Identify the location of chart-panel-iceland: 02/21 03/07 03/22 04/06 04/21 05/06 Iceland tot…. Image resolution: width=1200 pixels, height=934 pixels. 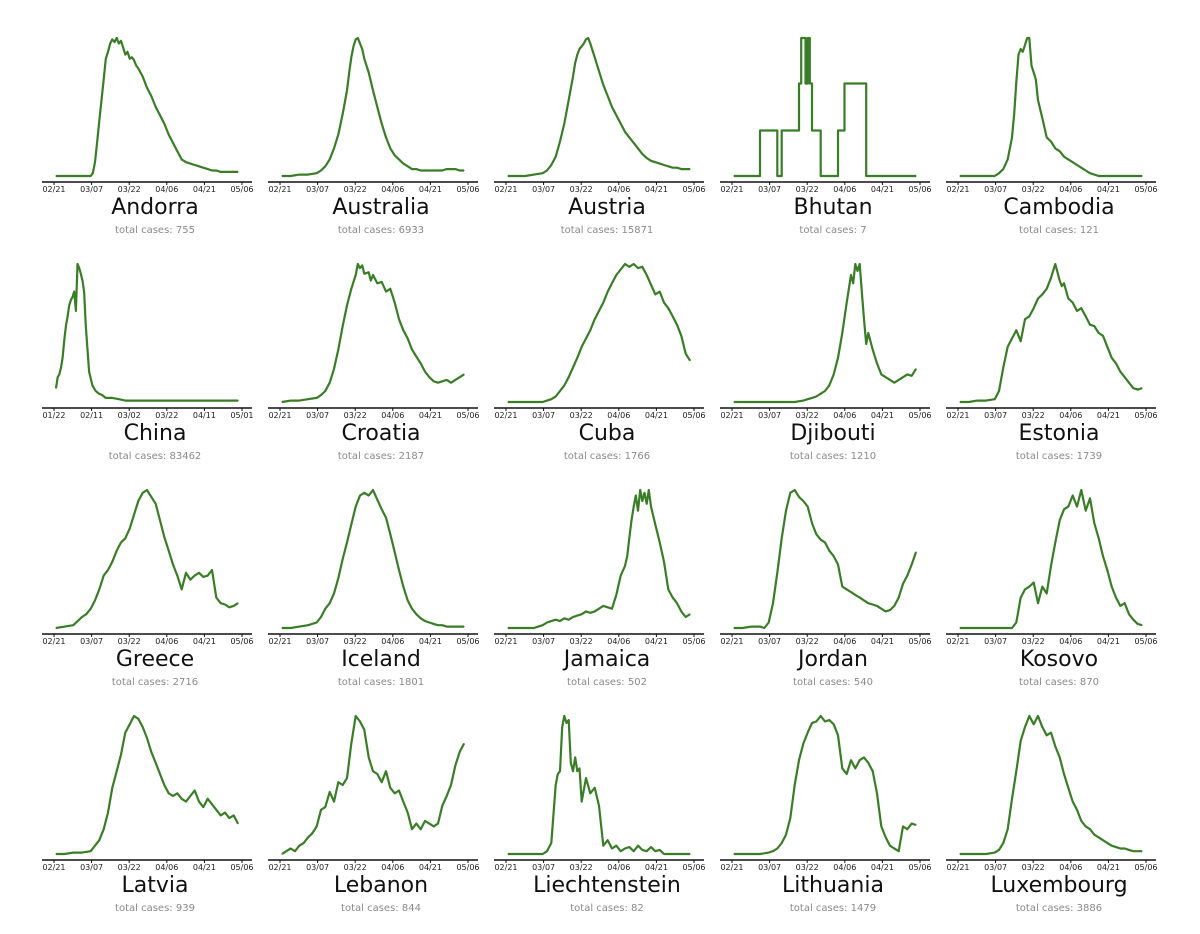
(381, 595).